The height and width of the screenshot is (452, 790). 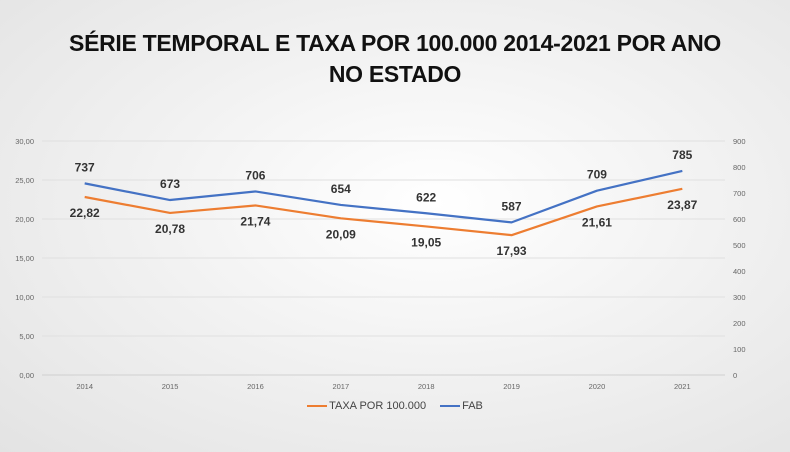 I want to click on x-tick-label: 2018, so click(x=426, y=386).